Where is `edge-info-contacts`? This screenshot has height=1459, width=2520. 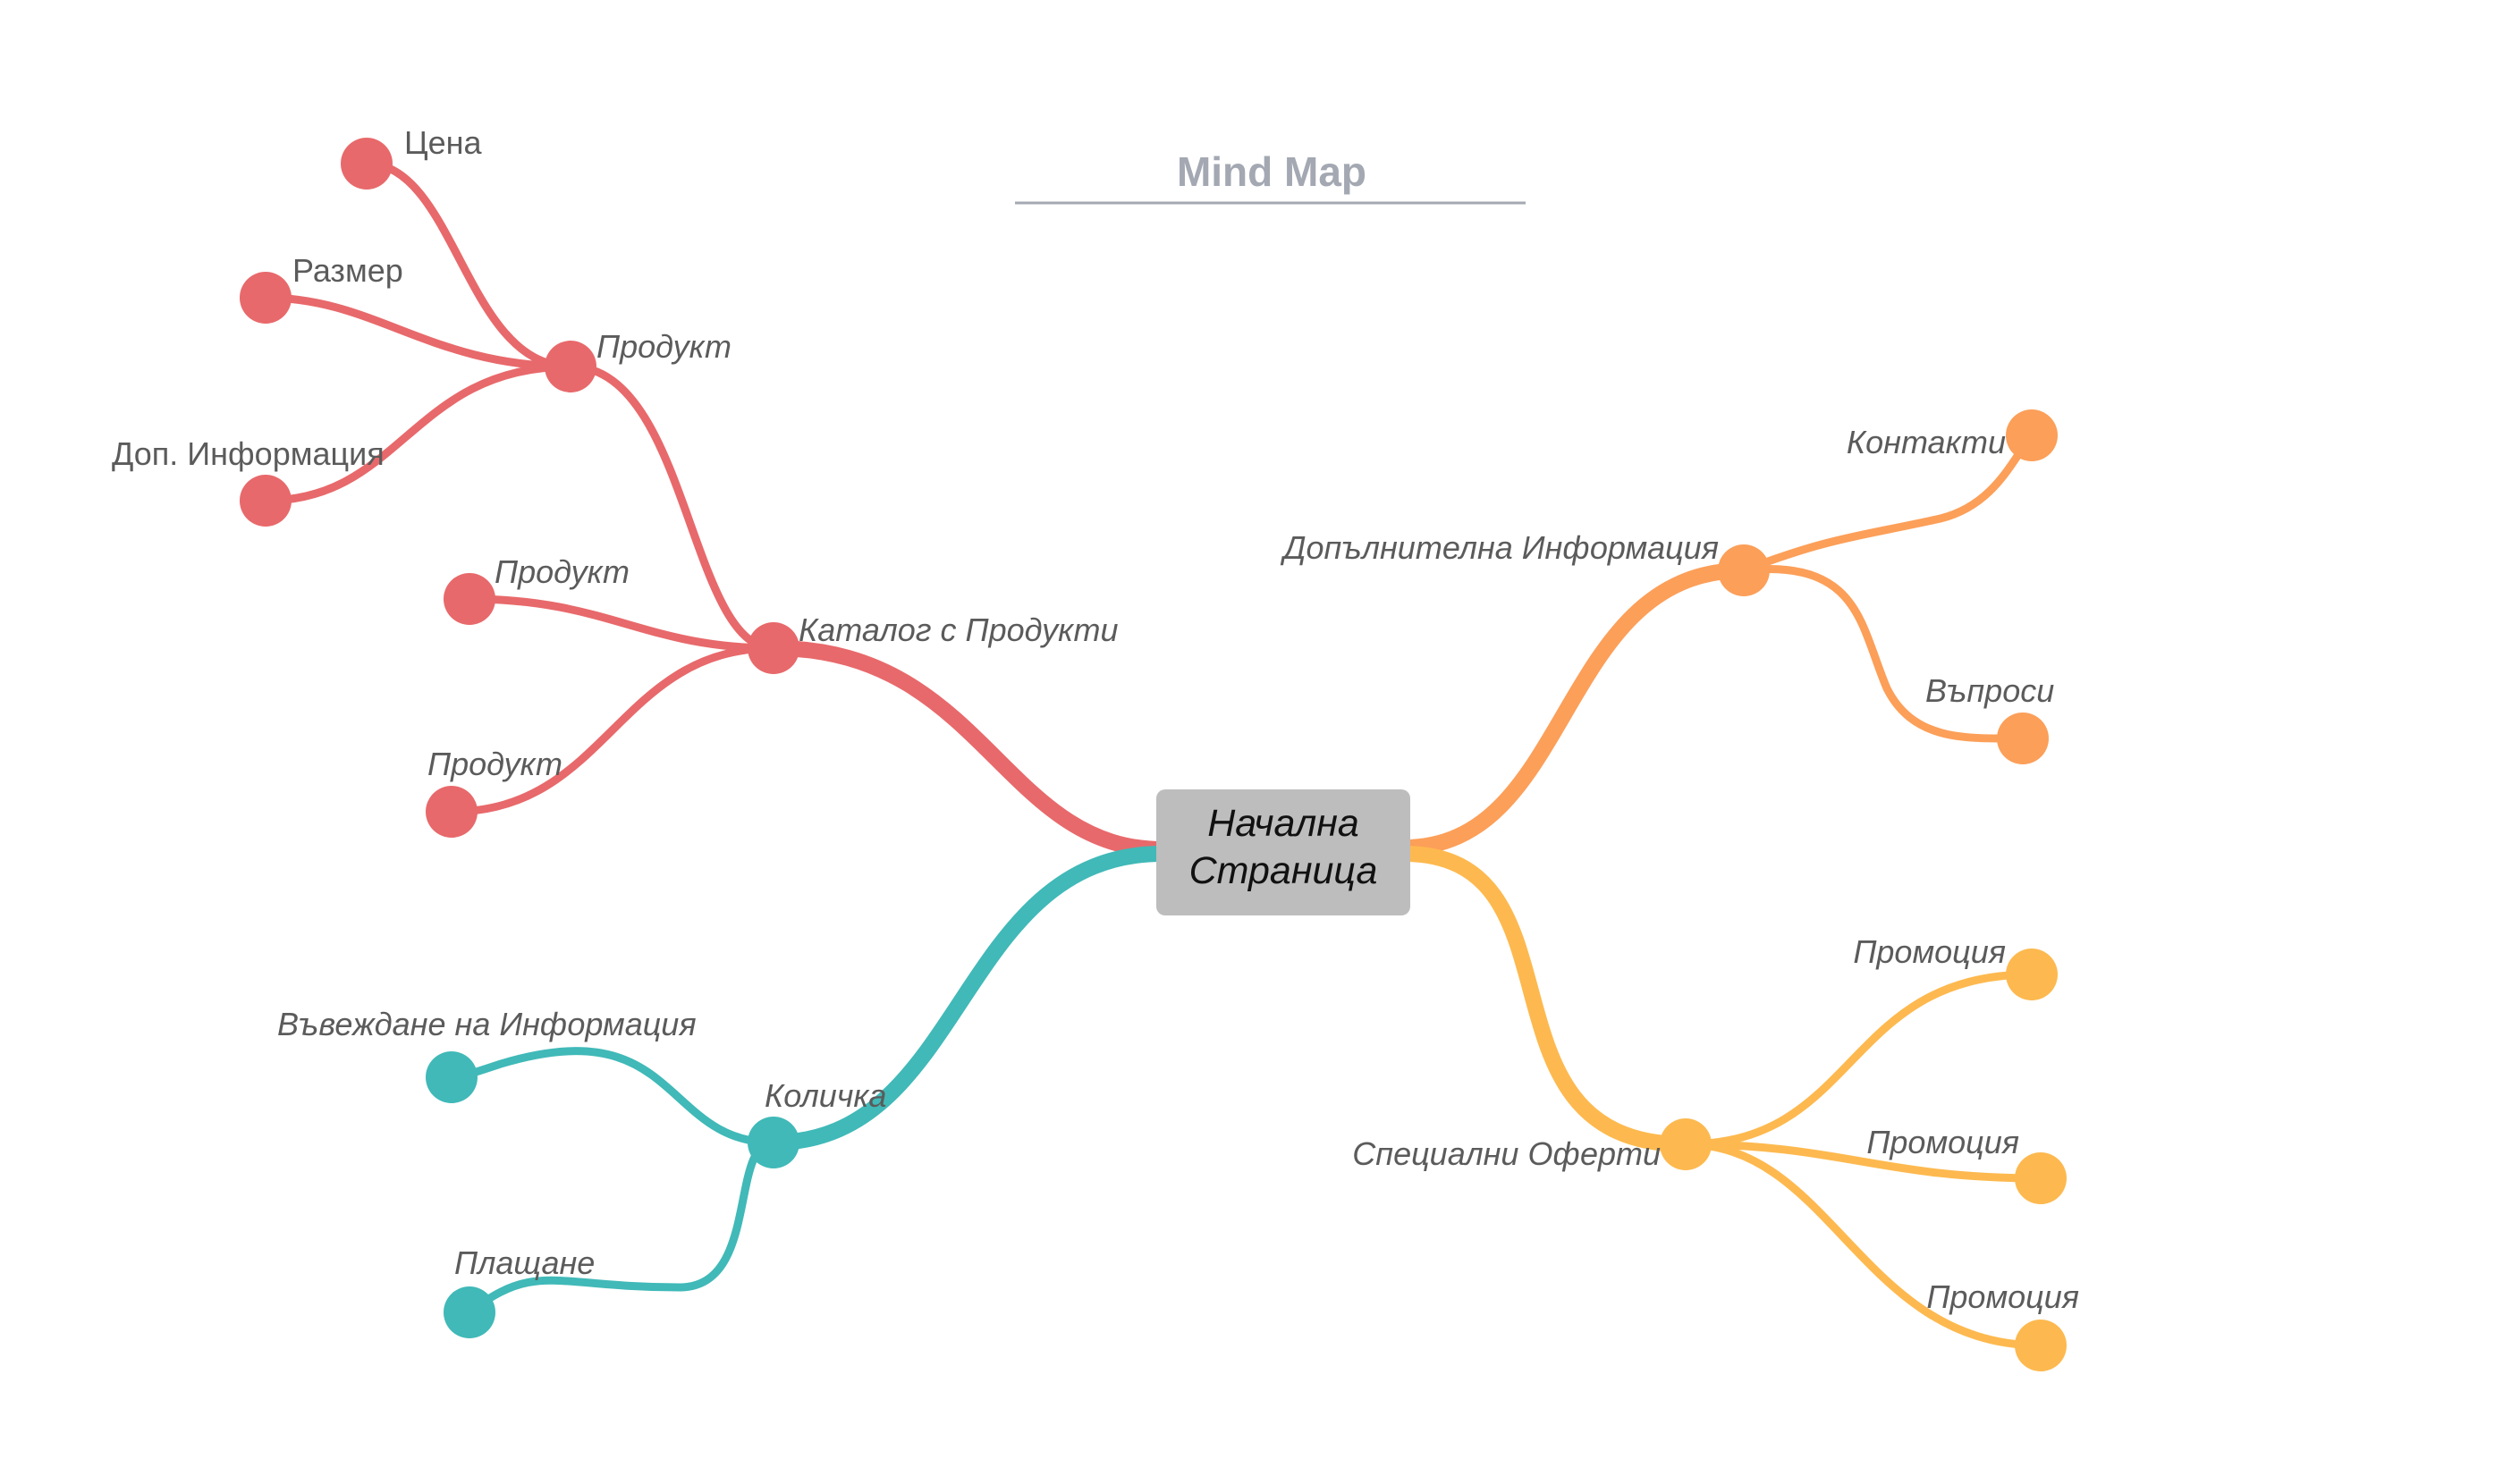 edge-info-contacts is located at coordinates (1888, 503).